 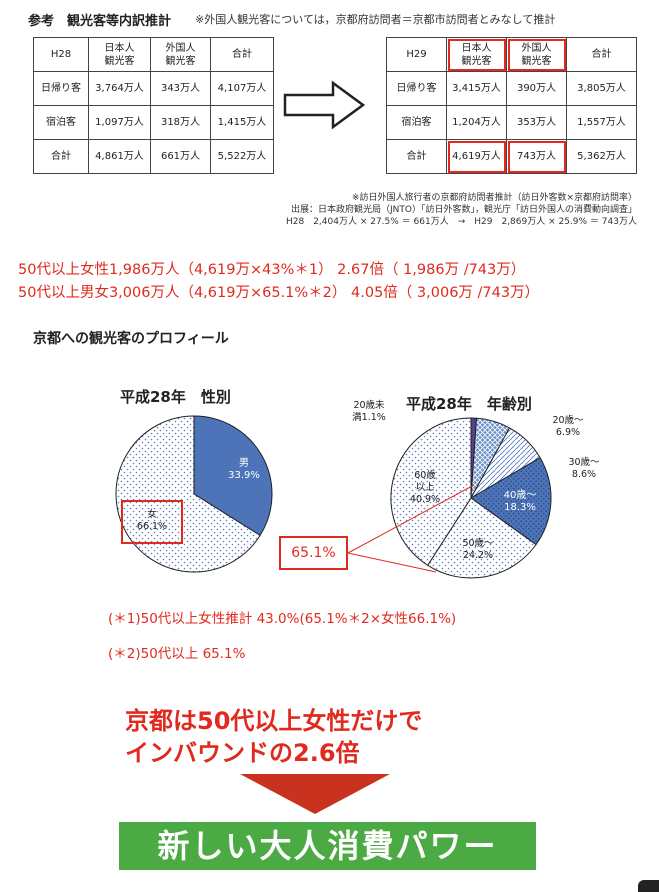 I want to click on pie-label-20s: 20歳～ 6.9%, so click(x=568, y=426).